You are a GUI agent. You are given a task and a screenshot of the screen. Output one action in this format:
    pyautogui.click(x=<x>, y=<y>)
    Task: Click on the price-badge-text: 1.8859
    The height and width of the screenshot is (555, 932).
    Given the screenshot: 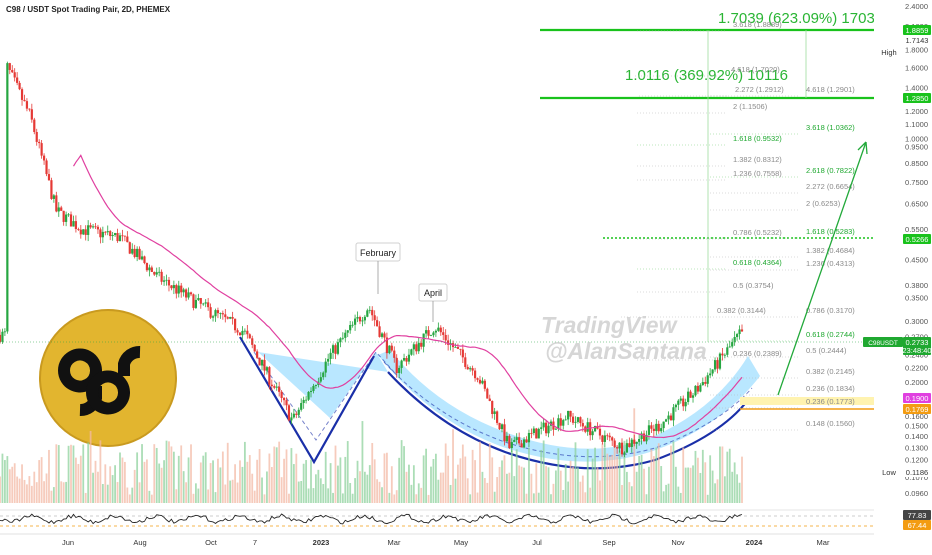 What is the action you would take?
    pyautogui.click(x=917, y=30)
    